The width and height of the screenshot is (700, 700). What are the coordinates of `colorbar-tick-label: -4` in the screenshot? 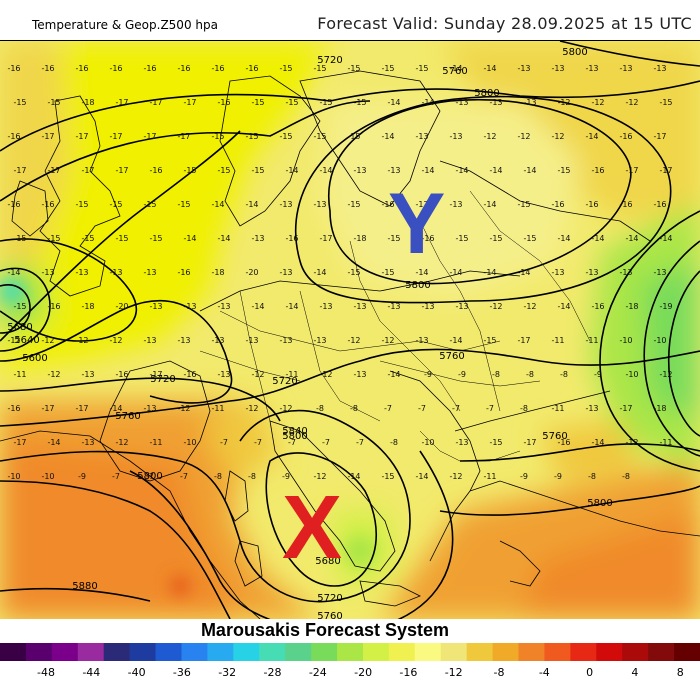 It's located at (544, 672).